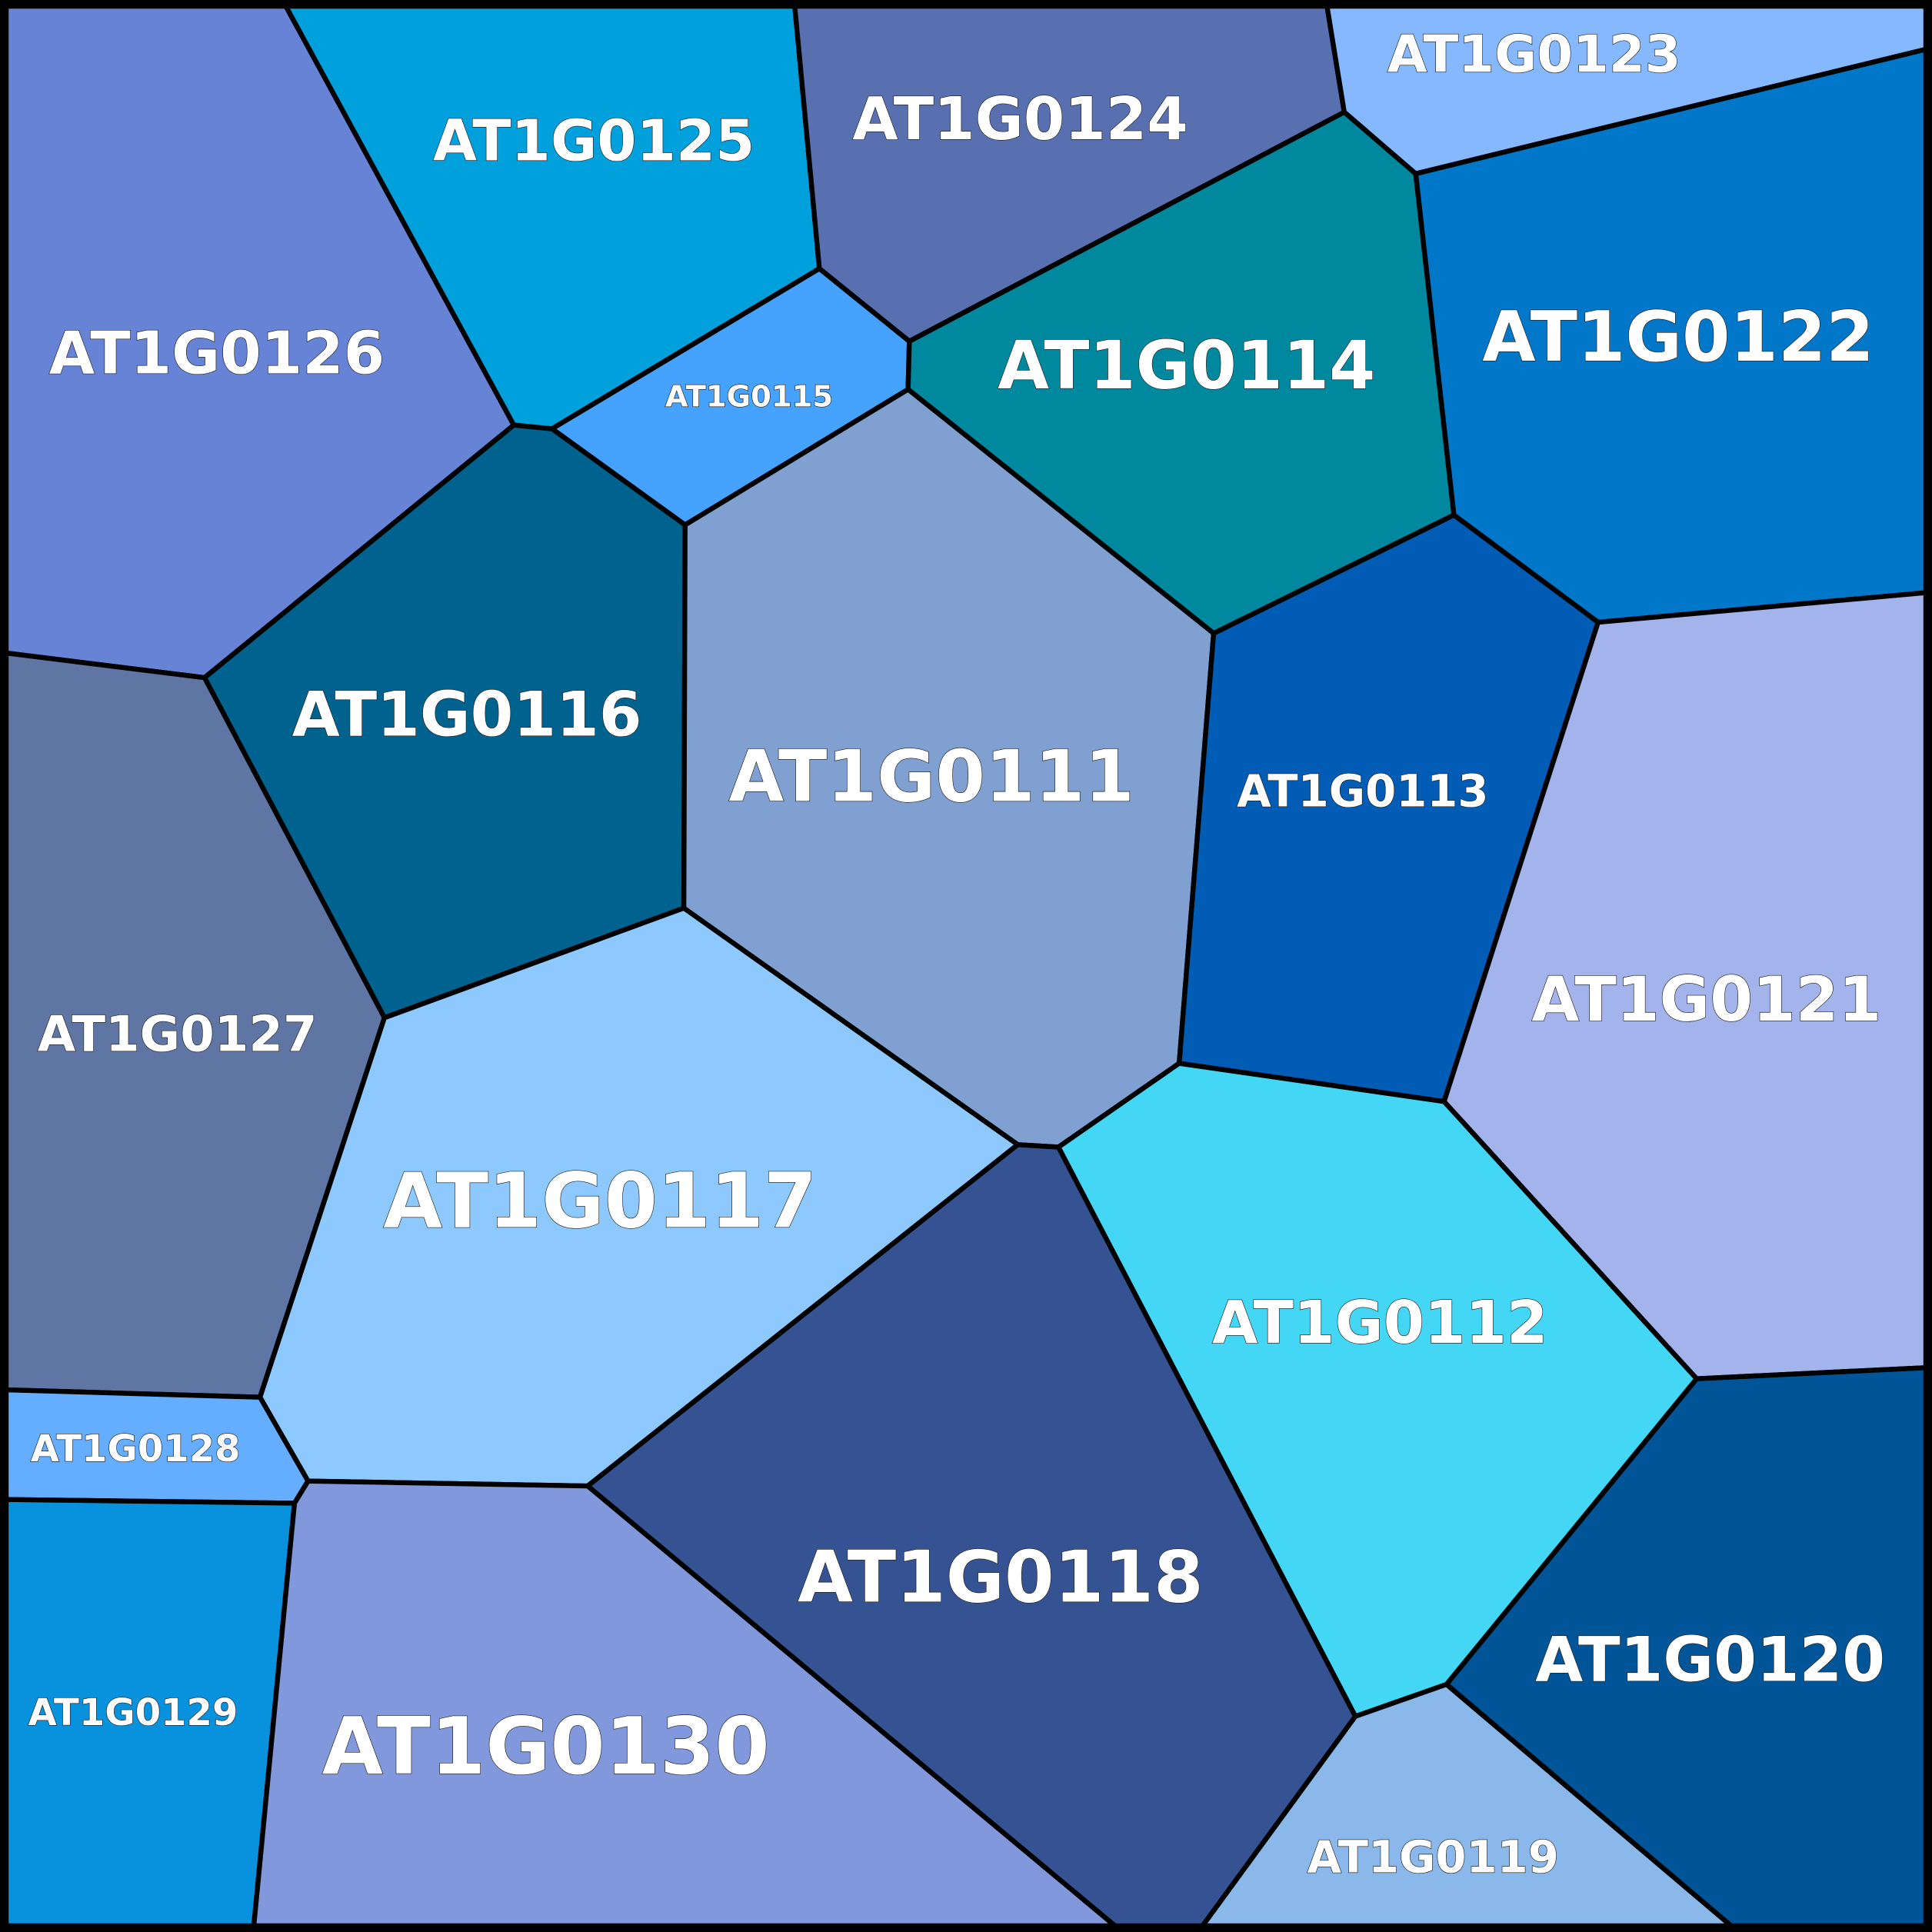 Image resolution: width=1932 pixels, height=1932 pixels. Describe the element at coordinates (546, 1747) in the screenshot. I see `label-at1g0130: AT1G0130` at that location.